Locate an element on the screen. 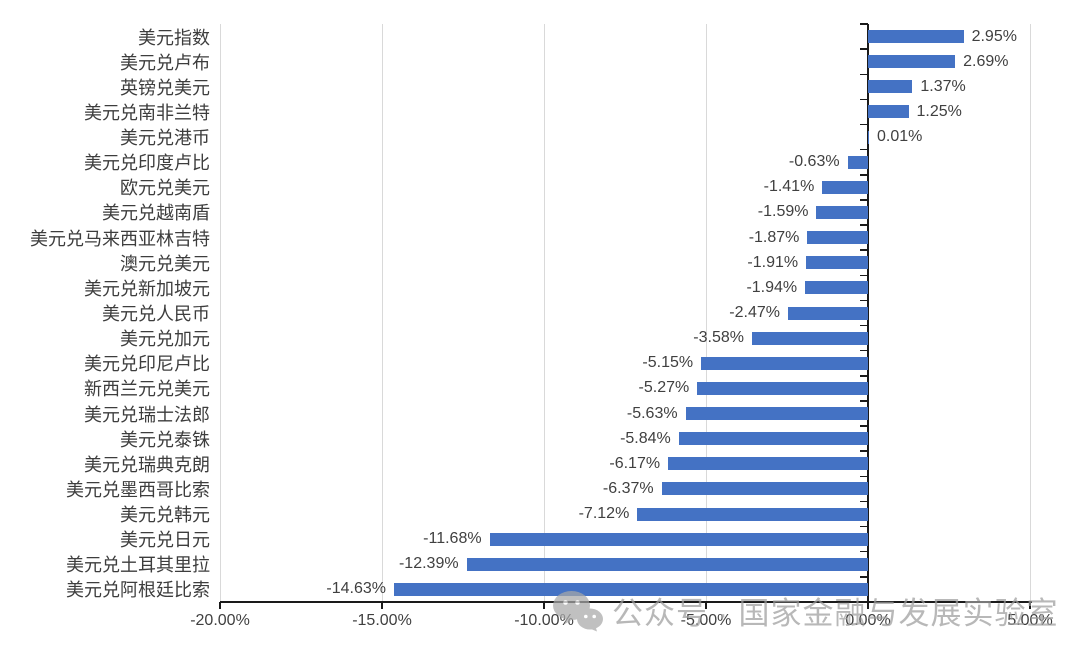 The width and height of the screenshot is (1080, 657). category-label: 美元兑越南盾 is located at coordinates (156, 213).